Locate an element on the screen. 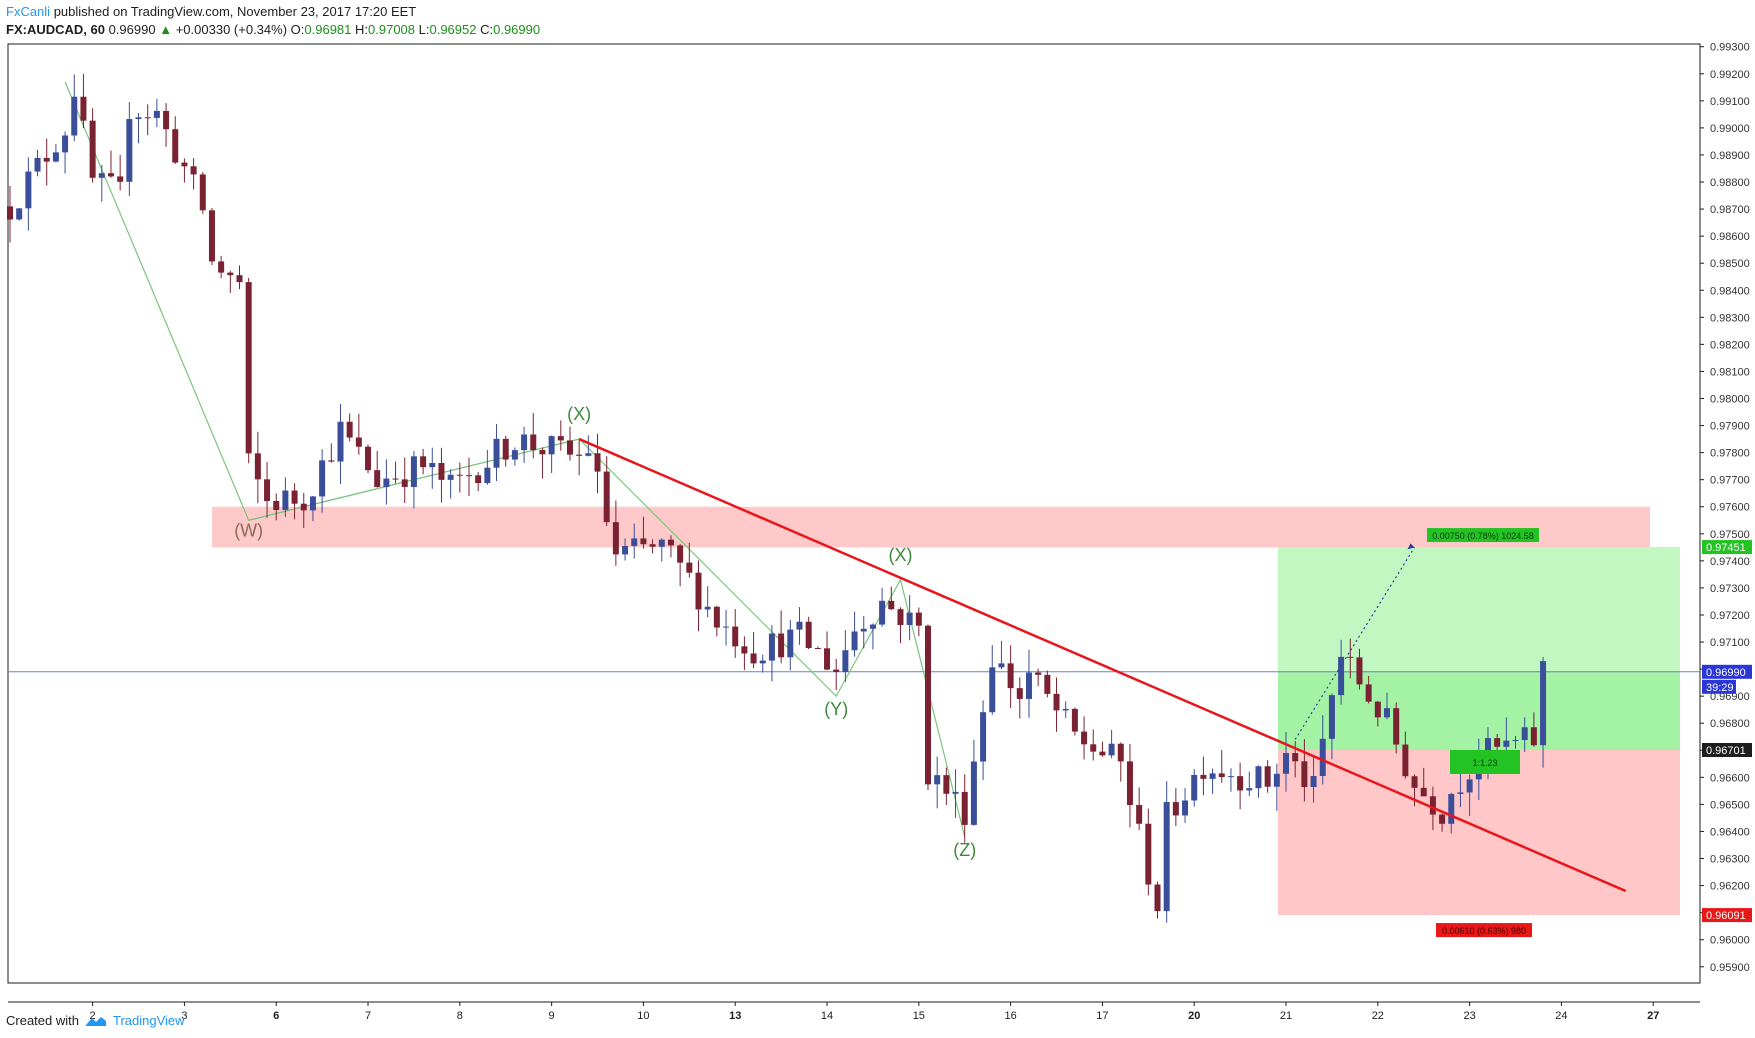 The height and width of the screenshot is (1038, 1755). target-label-bg is located at coordinates (1483, 535).